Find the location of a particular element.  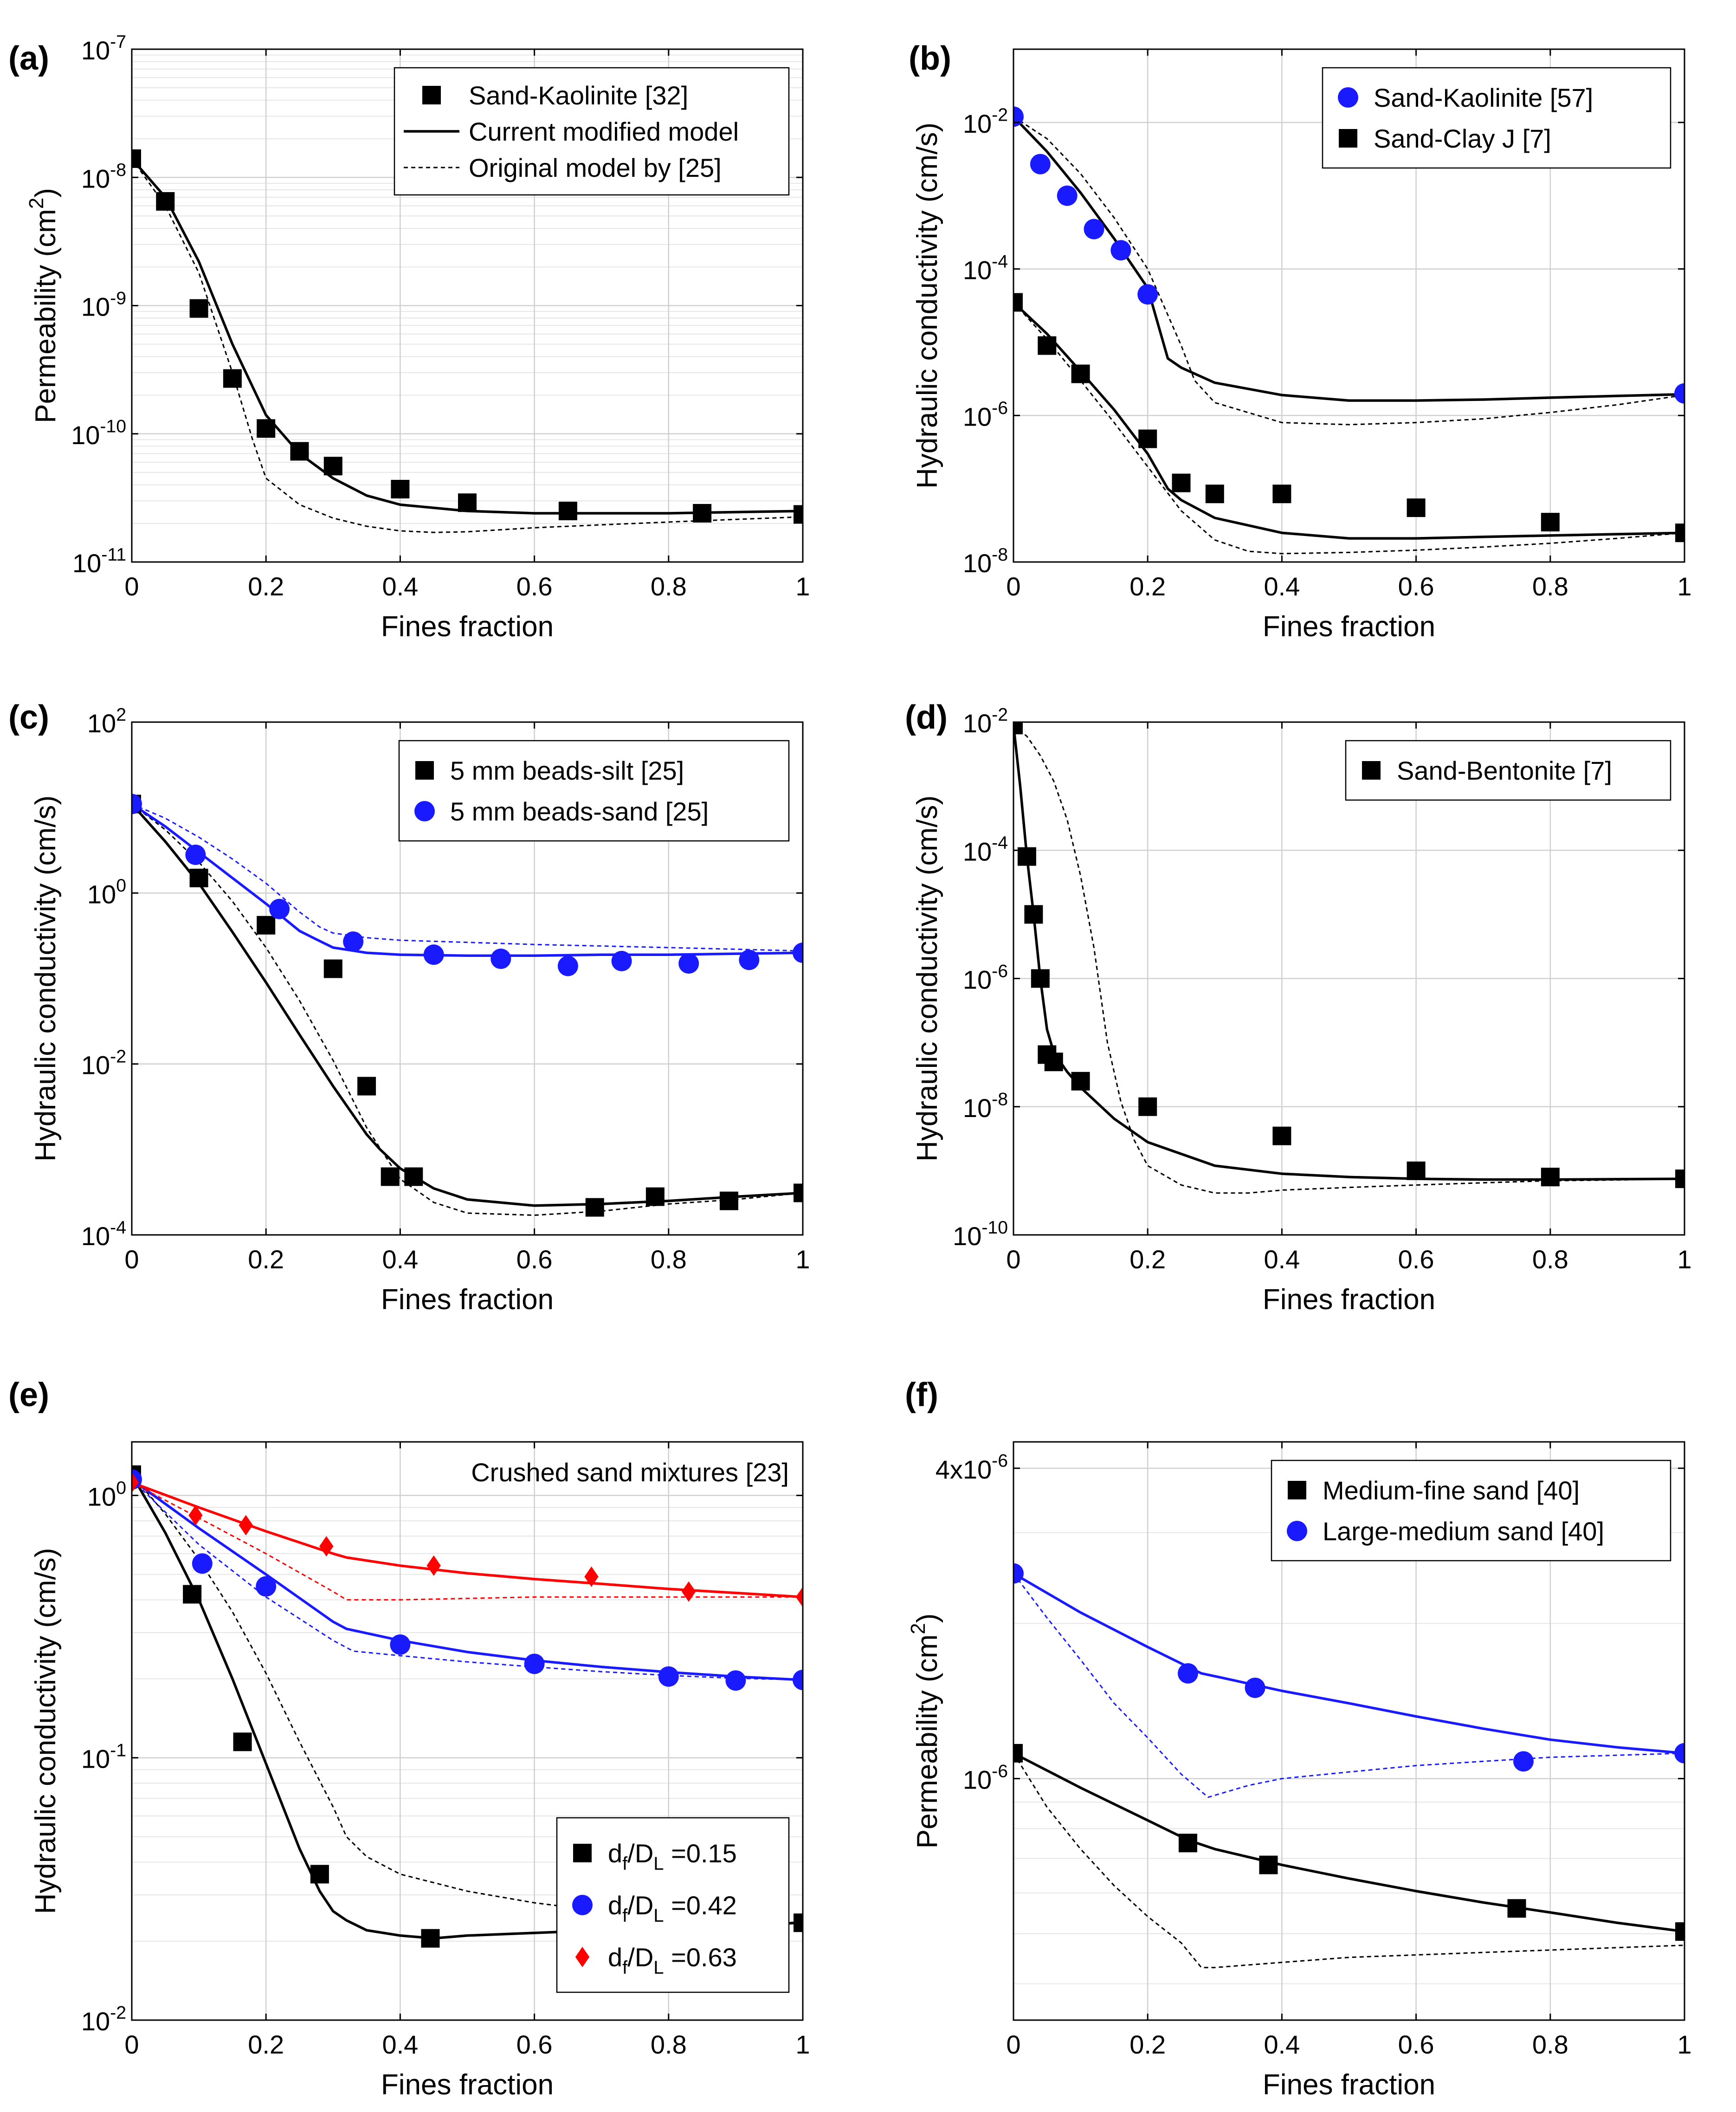

y-tick-label: 10⁻¹ is located at coordinates (103, 1756).